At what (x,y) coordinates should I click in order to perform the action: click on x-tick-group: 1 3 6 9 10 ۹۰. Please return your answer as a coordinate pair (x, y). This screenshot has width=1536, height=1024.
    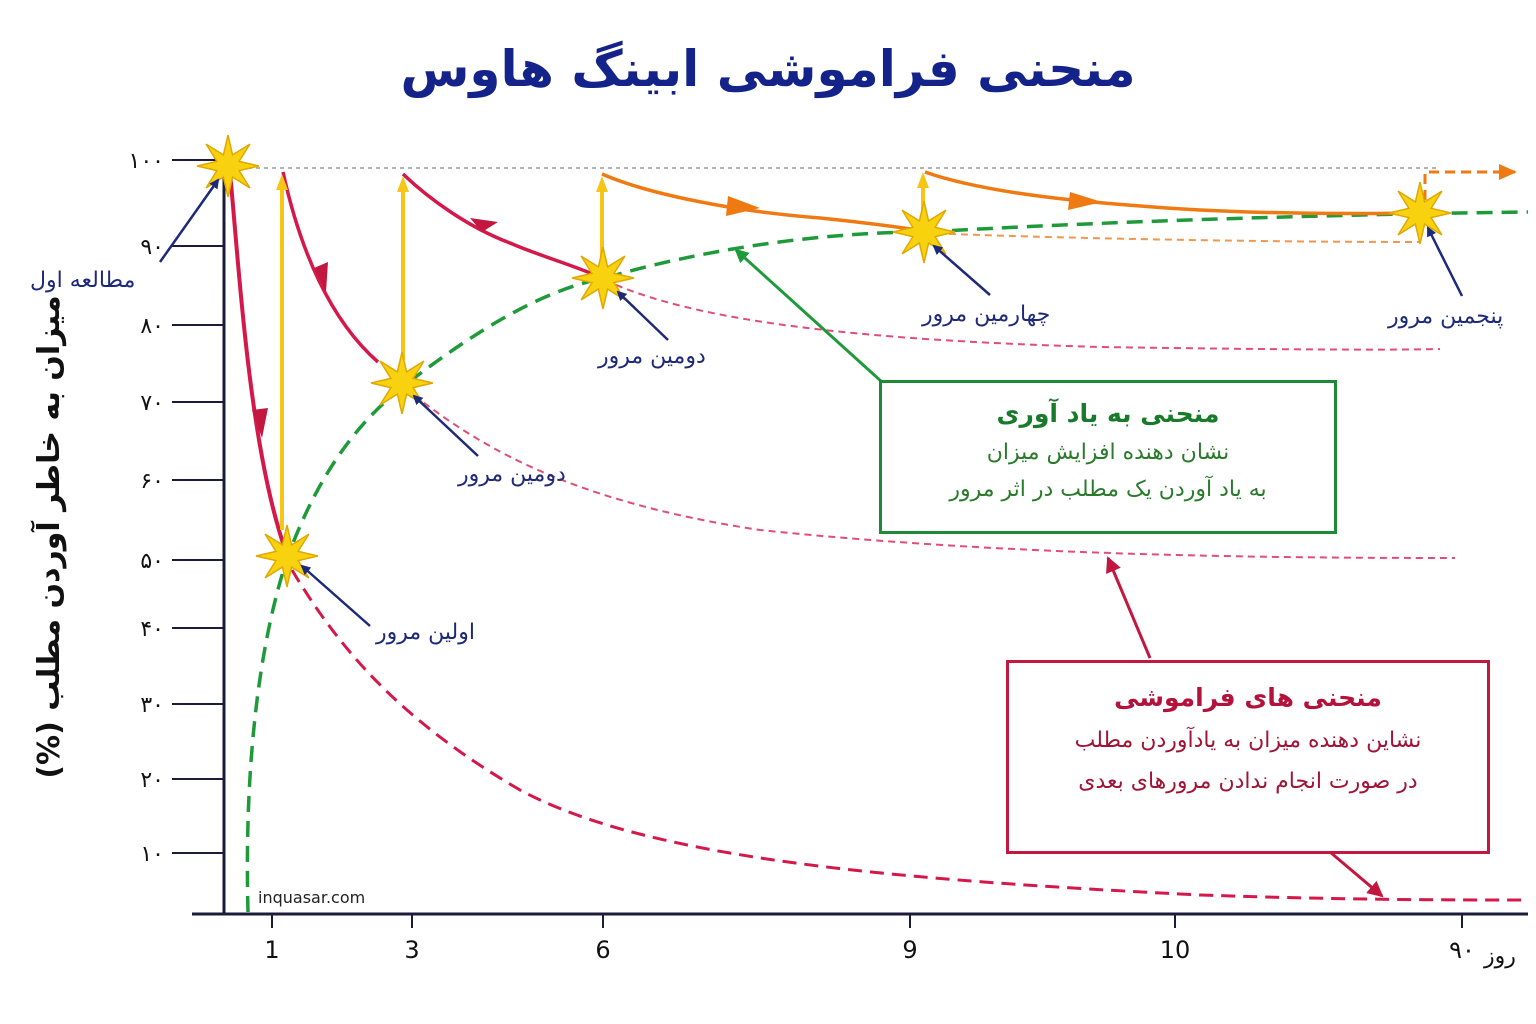
    Looking at the image, I should click on (869, 939).